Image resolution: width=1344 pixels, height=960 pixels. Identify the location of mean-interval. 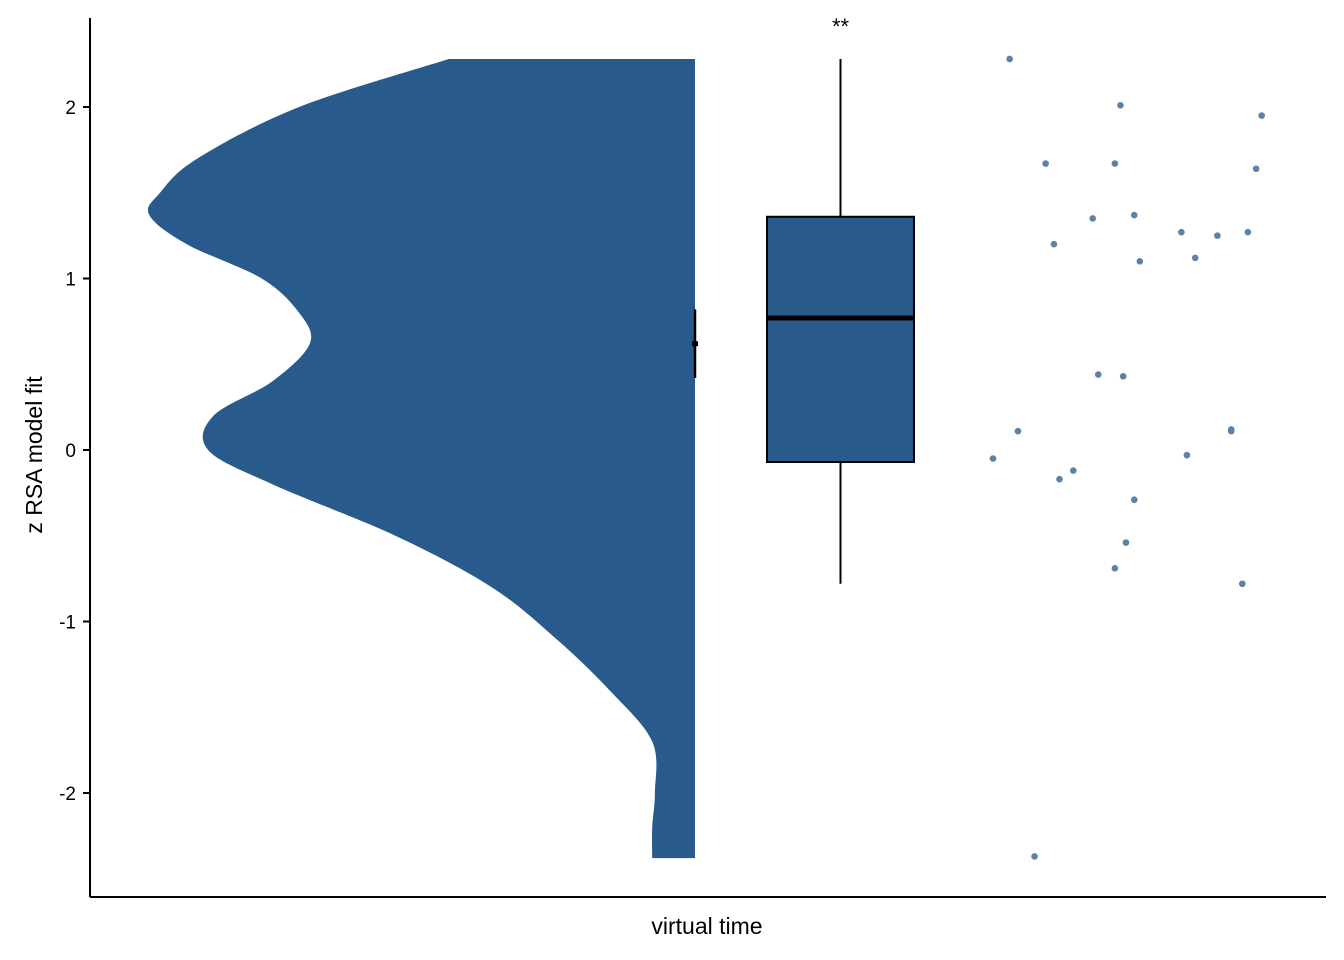
(695, 343).